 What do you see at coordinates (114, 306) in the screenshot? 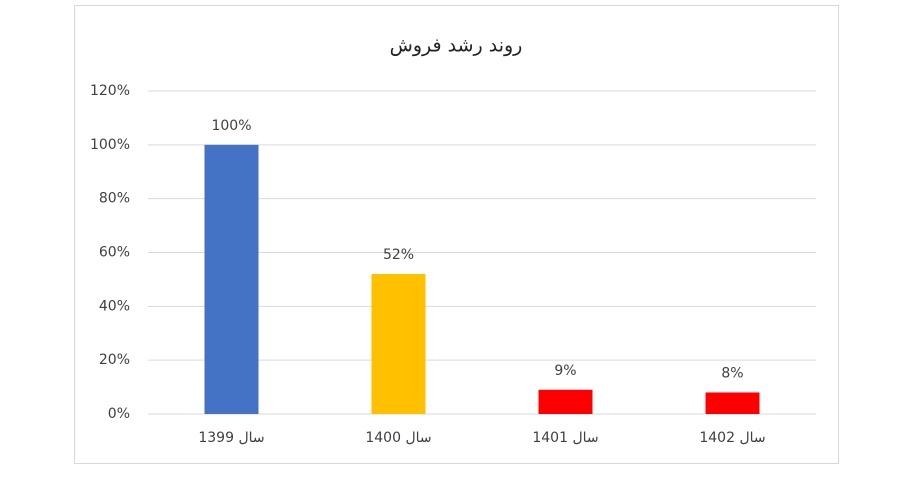
I see `y-tick-label: 40%` at bounding box center [114, 306].